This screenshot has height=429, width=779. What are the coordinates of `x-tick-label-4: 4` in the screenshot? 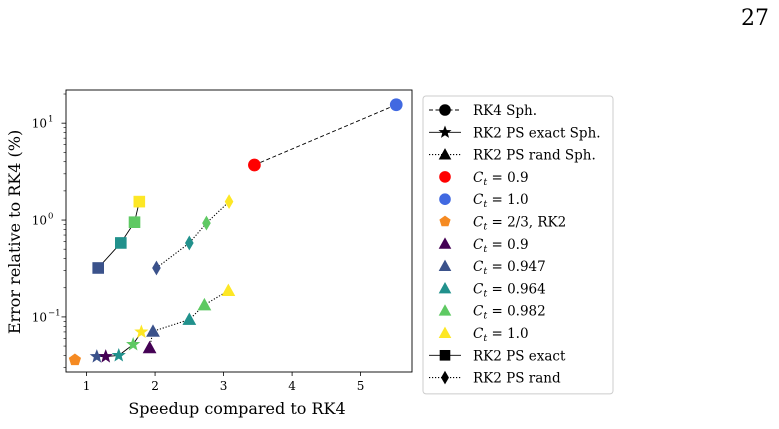 It's located at (292, 386).